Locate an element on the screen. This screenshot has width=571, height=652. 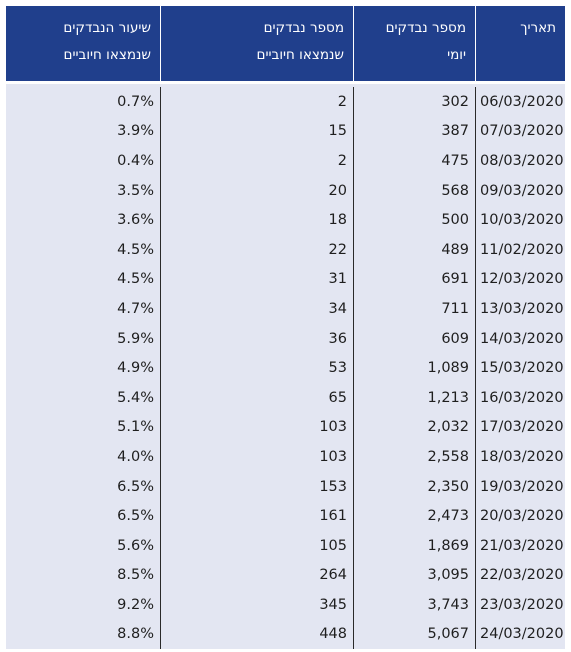
positive-rate-cell: 0.4% is located at coordinates (135, 160).